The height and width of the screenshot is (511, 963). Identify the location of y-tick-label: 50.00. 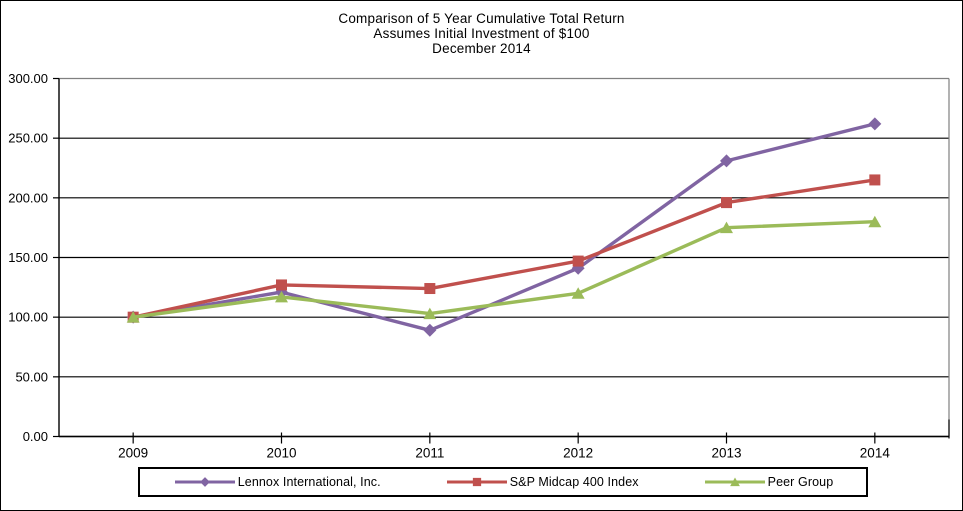
(31, 376).